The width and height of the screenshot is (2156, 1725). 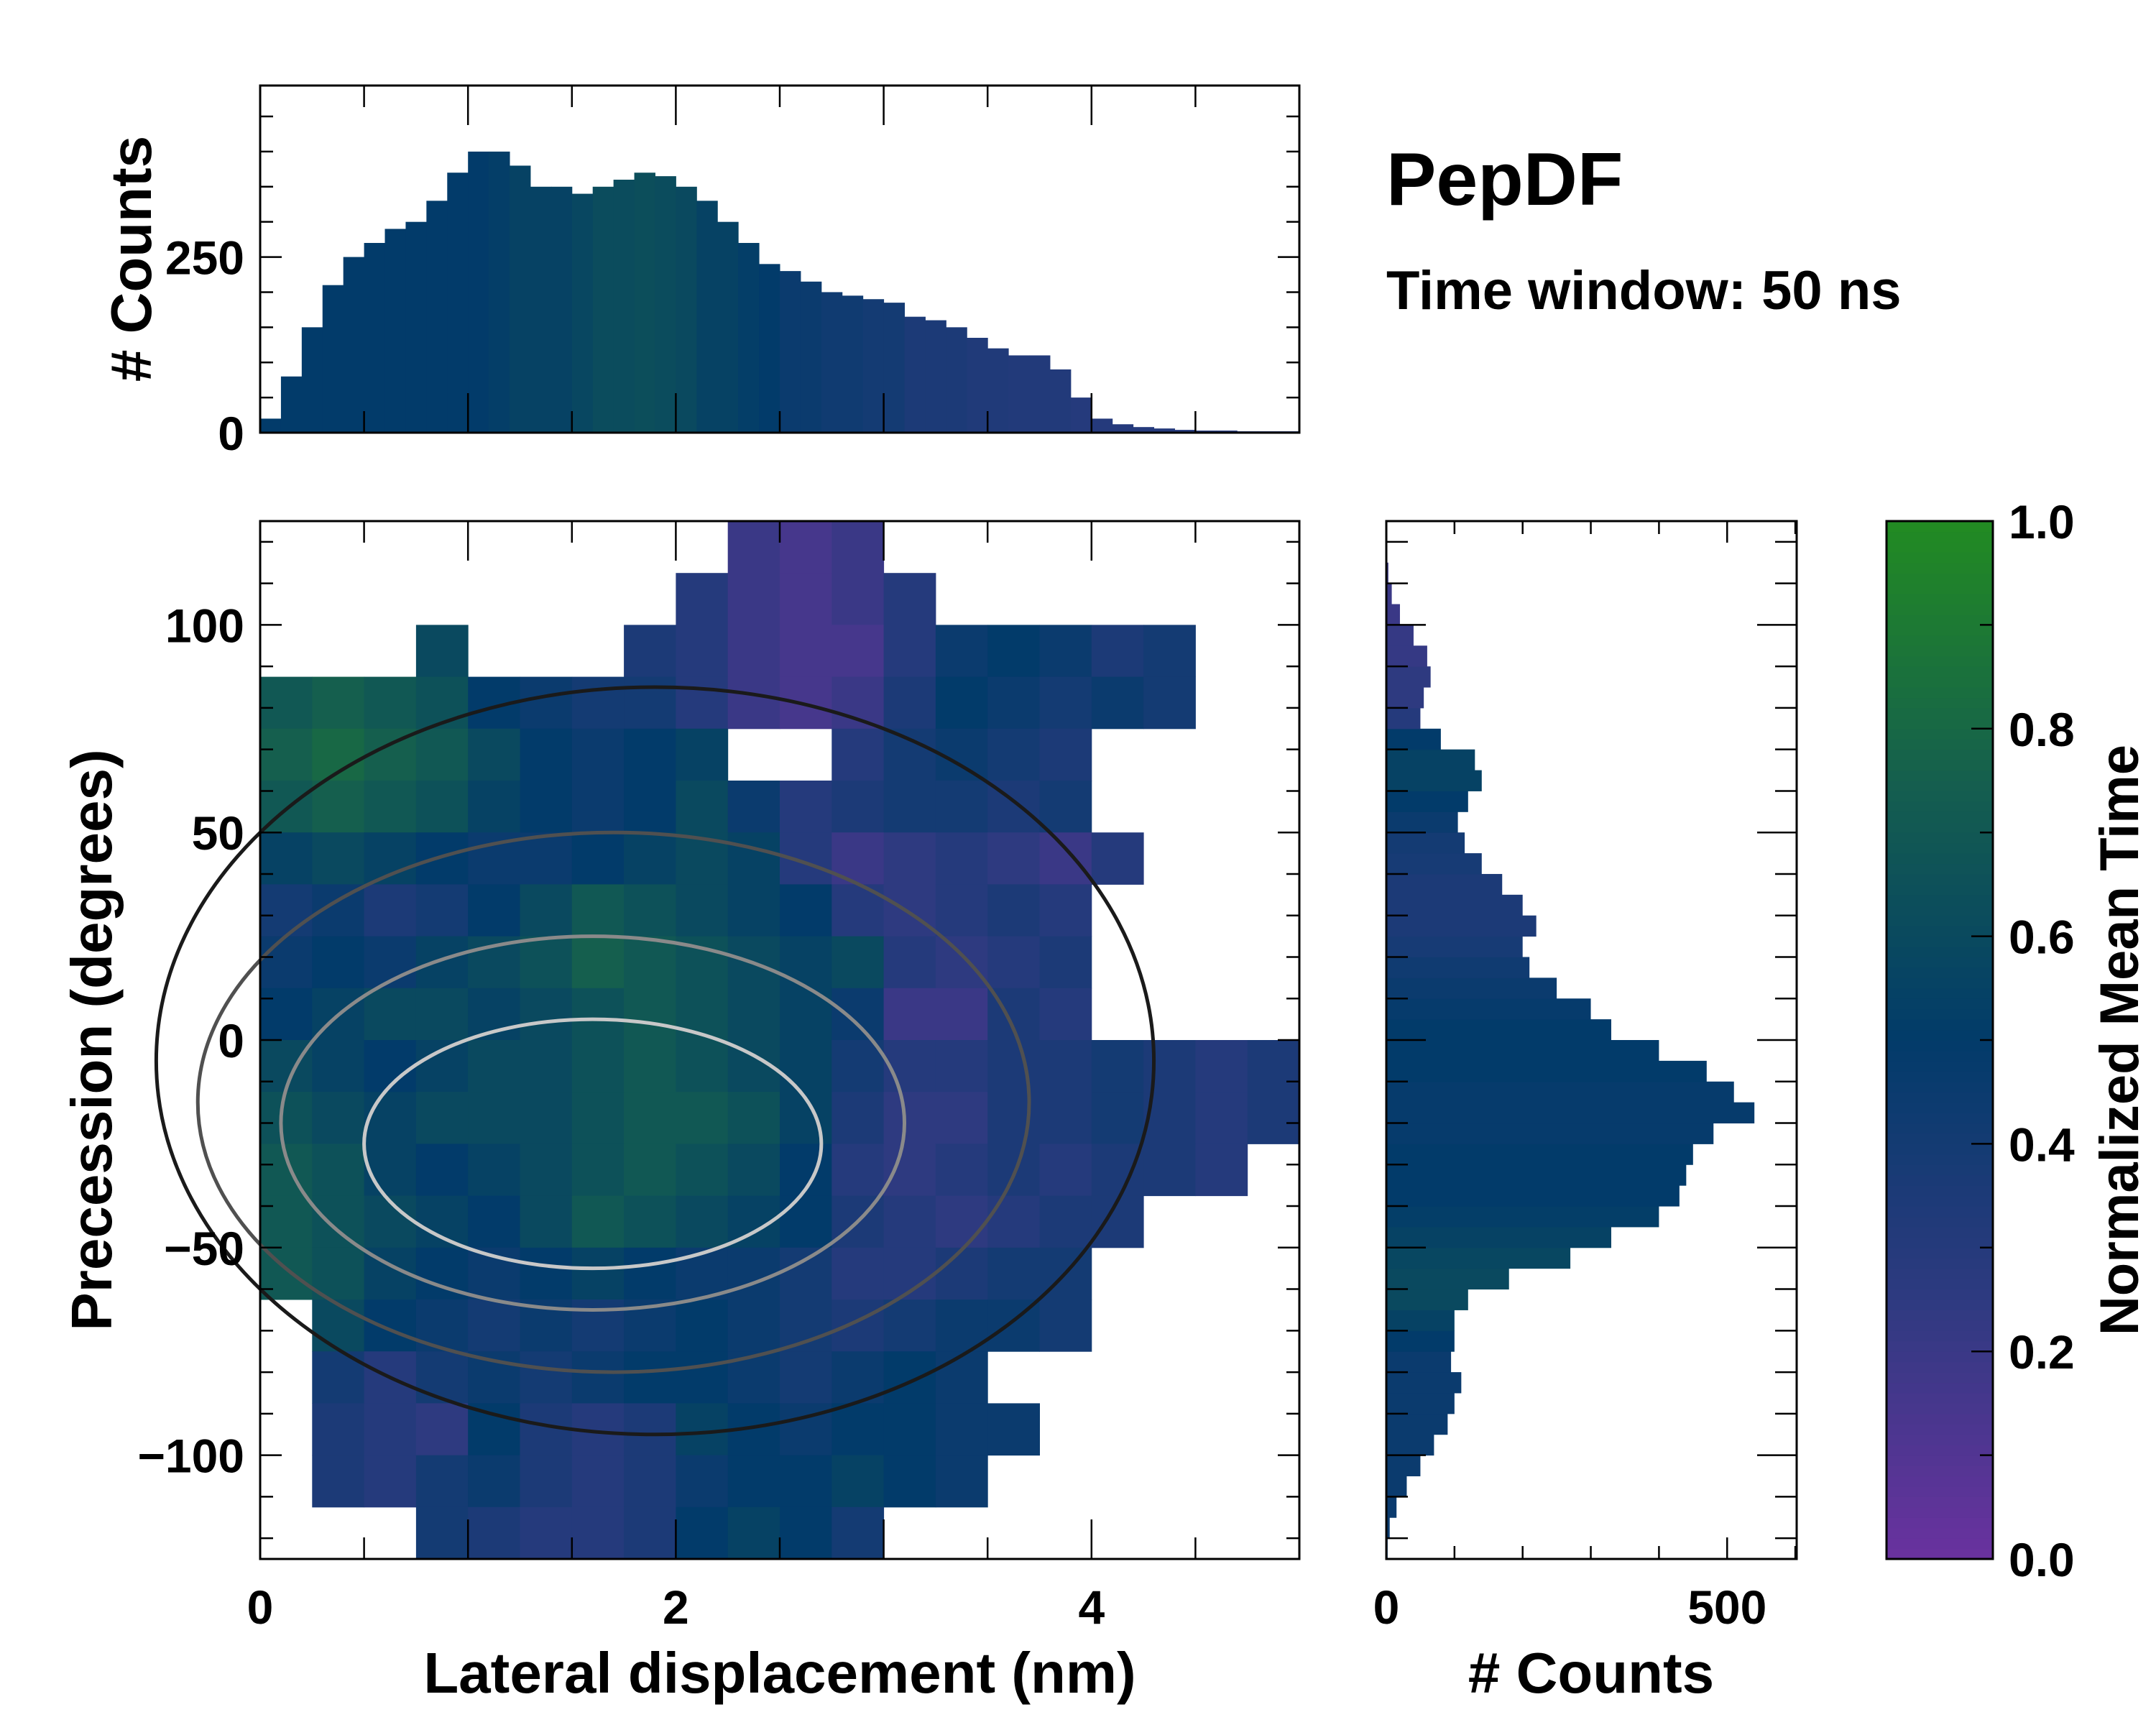 What do you see at coordinates (190, 1456) in the screenshot?
I see `main-y-tick-label: −100` at bounding box center [190, 1456].